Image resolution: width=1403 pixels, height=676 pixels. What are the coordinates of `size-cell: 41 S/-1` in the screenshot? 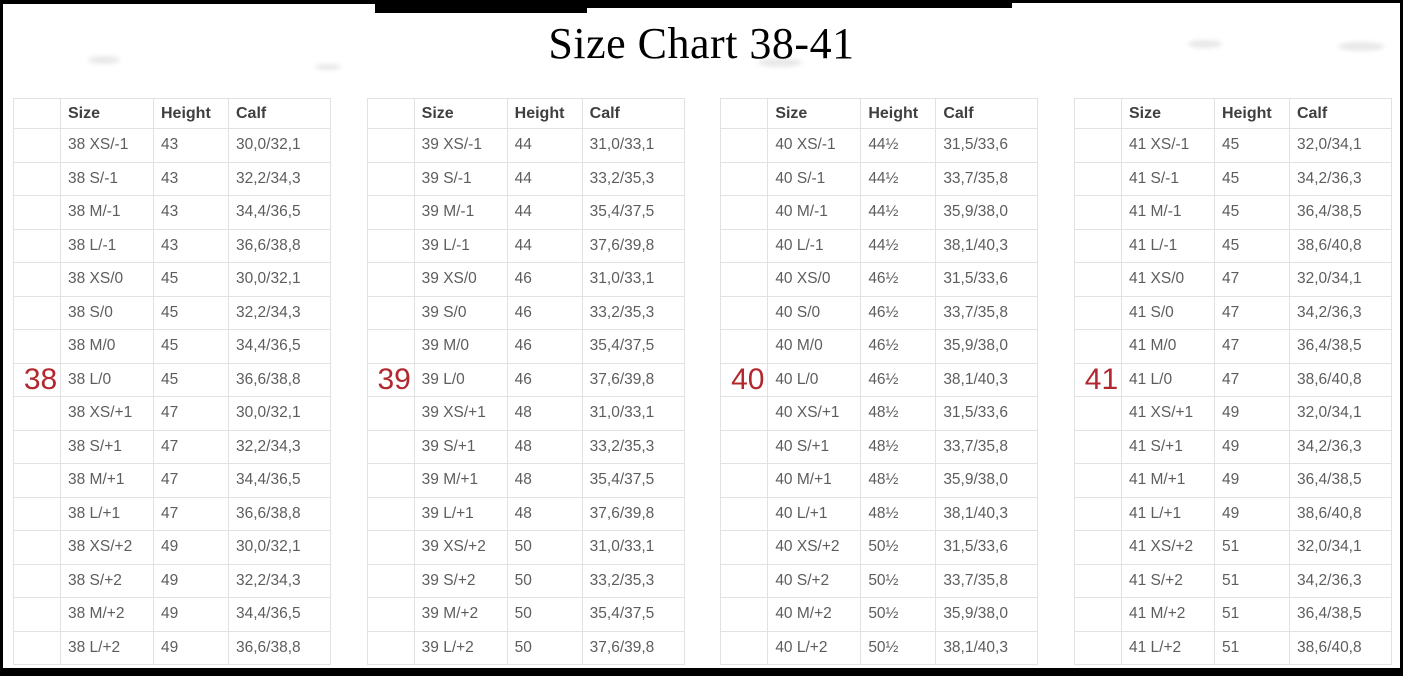 It's located at (1167, 178).